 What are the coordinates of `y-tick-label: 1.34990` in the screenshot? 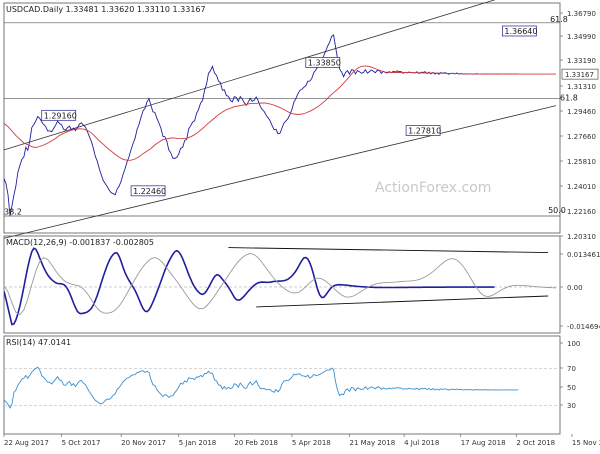 It's located at (581, 37).